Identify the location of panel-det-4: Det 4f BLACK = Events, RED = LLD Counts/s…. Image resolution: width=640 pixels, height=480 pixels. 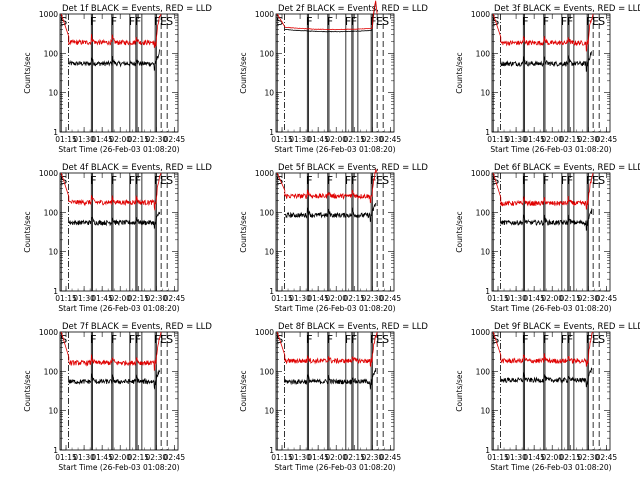
(117, 238).